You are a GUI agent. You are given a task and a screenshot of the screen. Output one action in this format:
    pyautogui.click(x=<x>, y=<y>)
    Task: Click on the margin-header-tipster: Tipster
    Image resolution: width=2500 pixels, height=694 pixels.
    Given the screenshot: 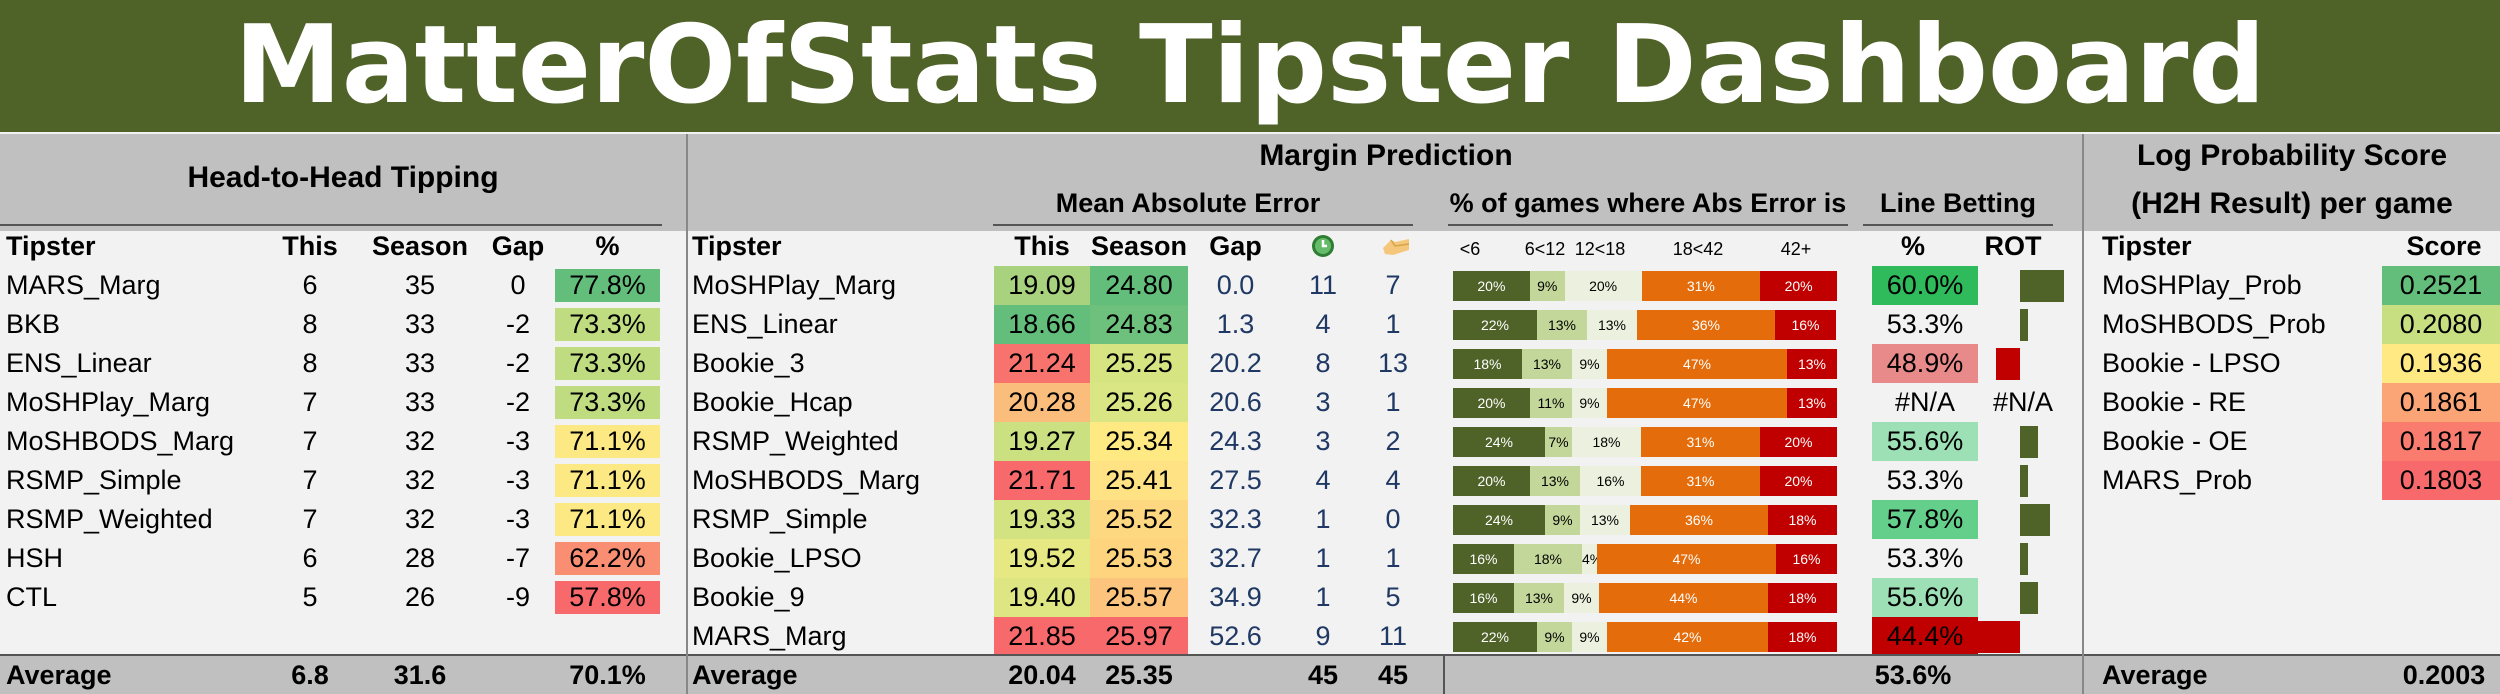 What is the action you would take?
    pyautogui.click(x=737, y=246)
    